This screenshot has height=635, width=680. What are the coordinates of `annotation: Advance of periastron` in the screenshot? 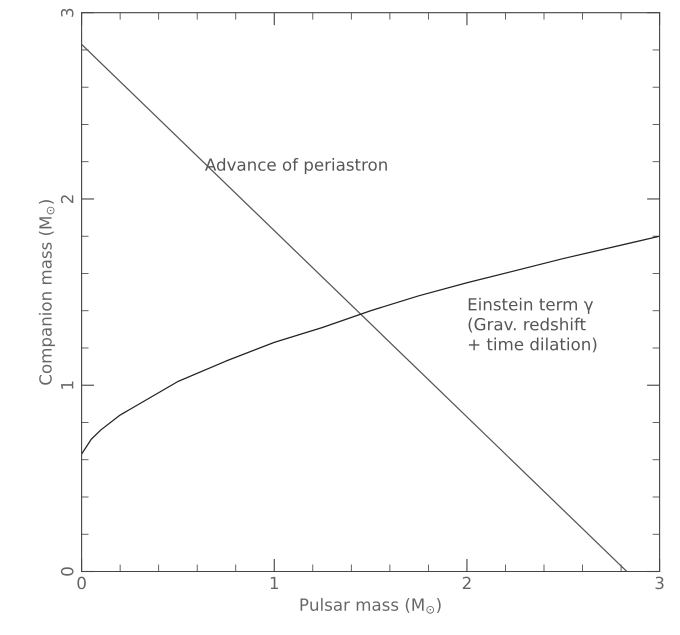 It's located at (296, 166).